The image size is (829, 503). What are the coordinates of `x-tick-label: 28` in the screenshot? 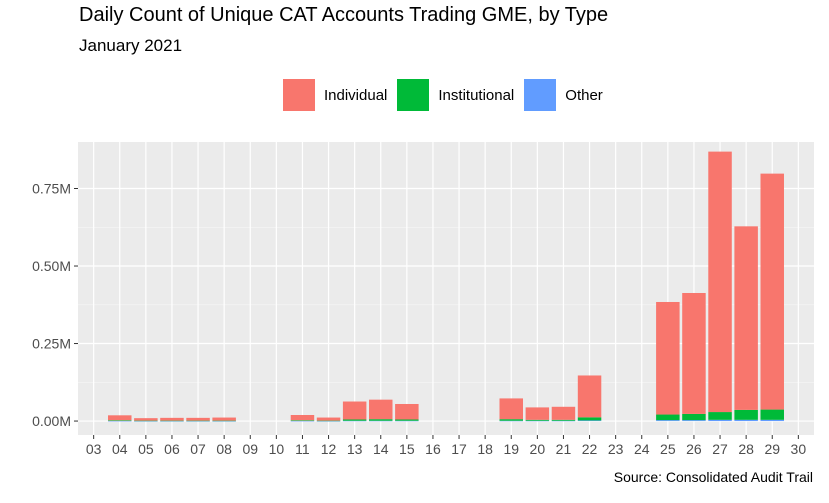 It's located at (746, 449).